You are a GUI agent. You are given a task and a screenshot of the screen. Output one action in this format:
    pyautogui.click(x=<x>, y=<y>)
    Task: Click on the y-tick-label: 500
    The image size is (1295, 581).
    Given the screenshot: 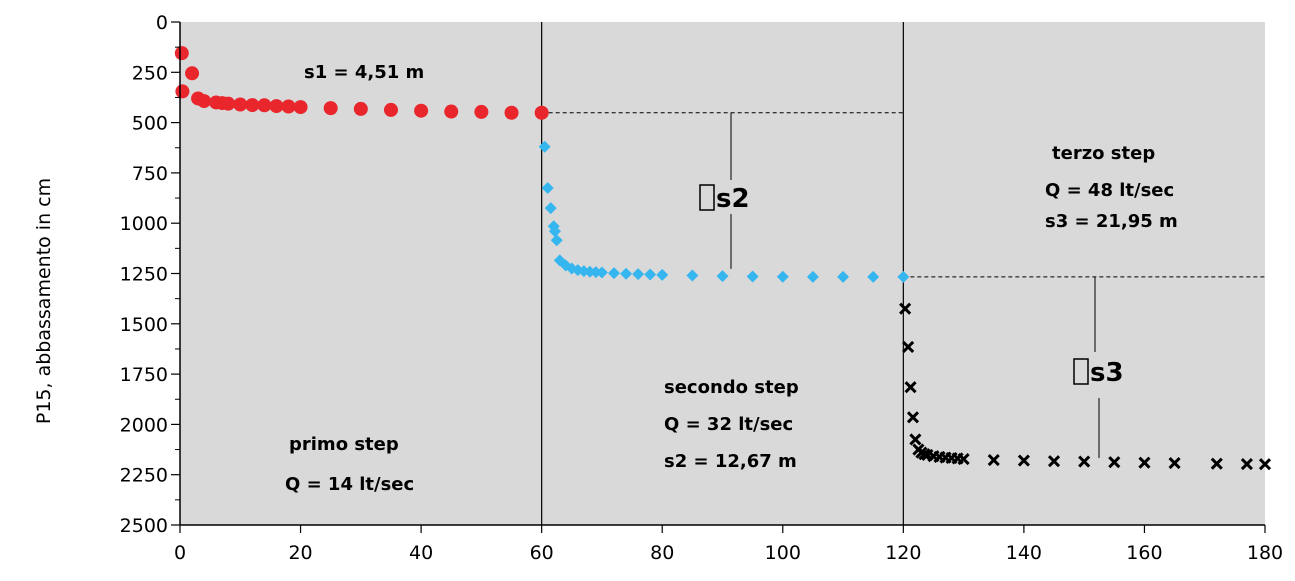 What is the action you would take?
    pyautogui.click(x=150, y=124)
    